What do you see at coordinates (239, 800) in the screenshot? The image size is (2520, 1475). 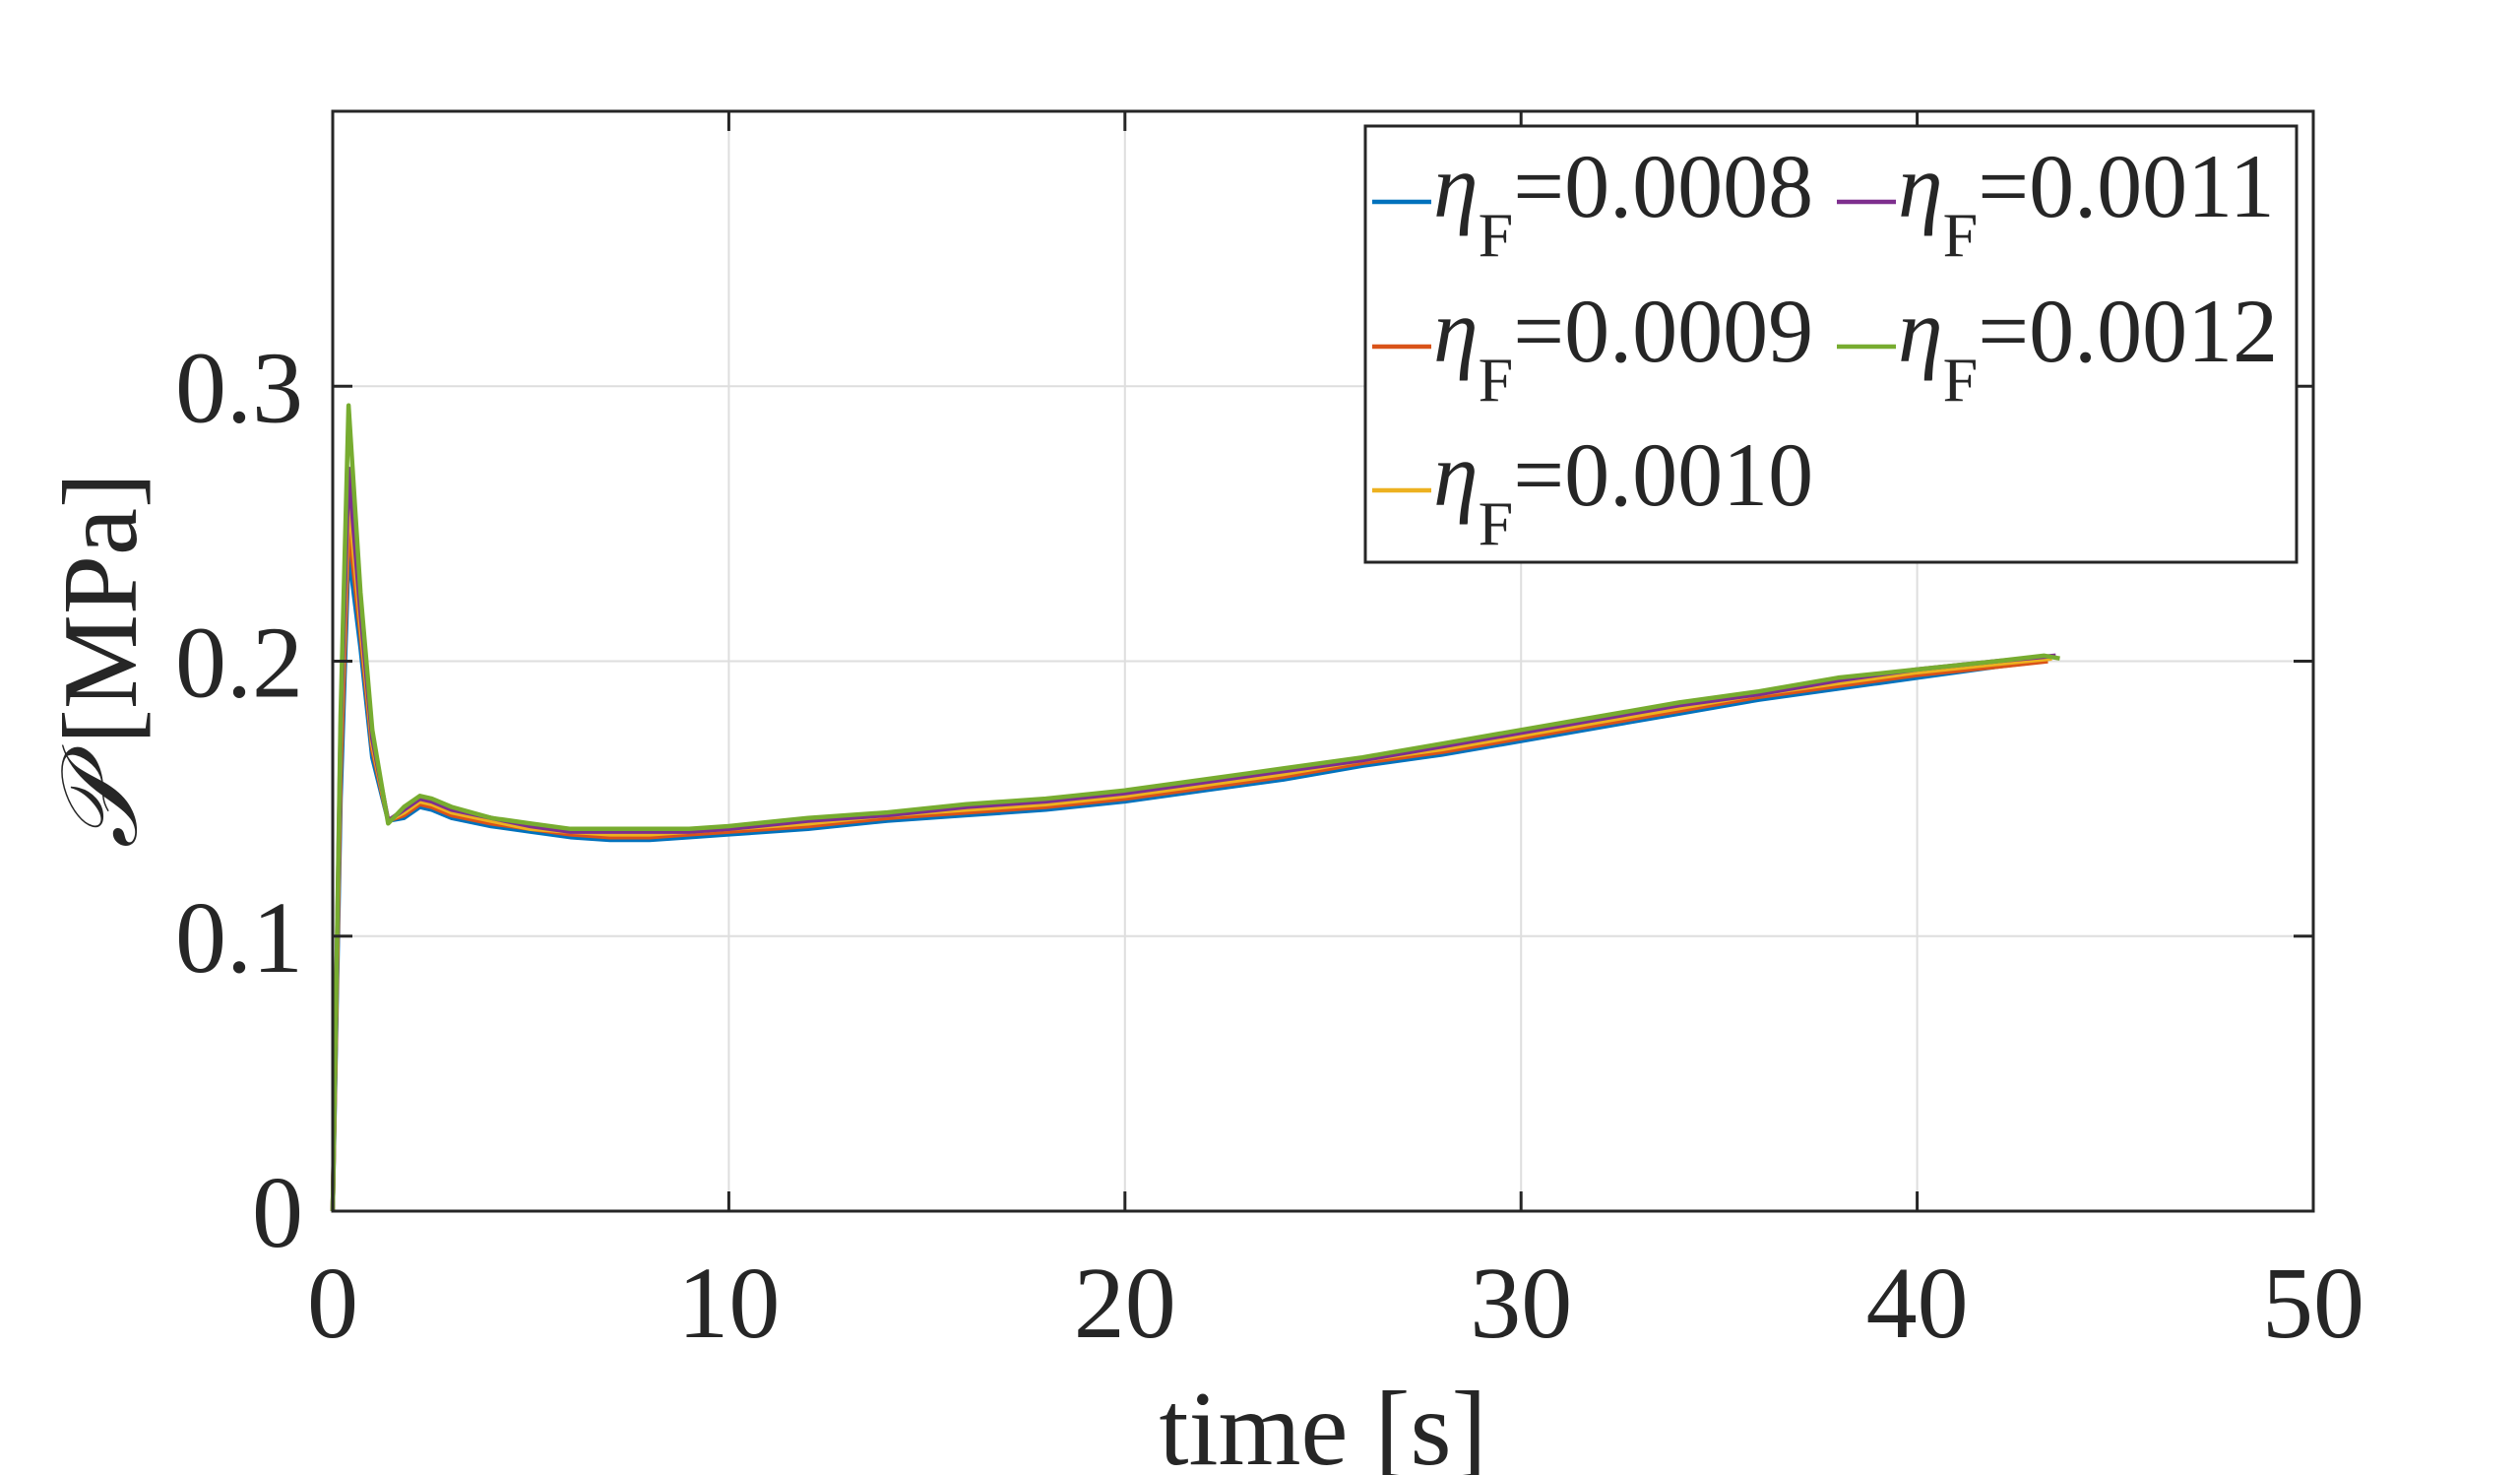 I see `y-tick-labels: 0 0.1 0.2 0.3` at bounding box center [239, 800].